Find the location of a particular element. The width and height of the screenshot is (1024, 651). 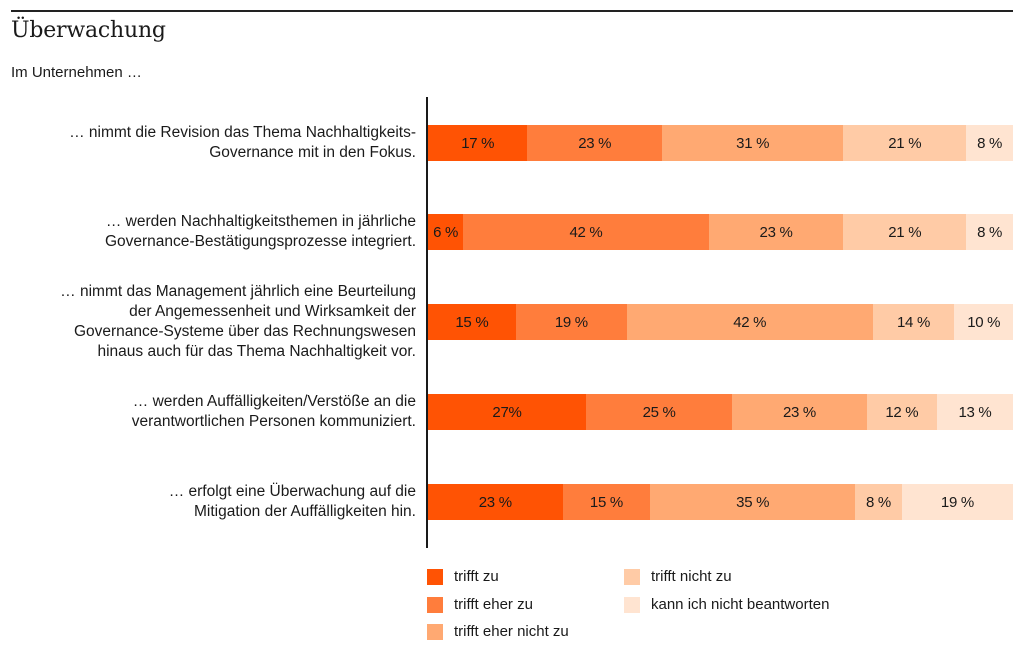

legend-item: kann ich nicht beantworten is located at coordinates (726, 604).